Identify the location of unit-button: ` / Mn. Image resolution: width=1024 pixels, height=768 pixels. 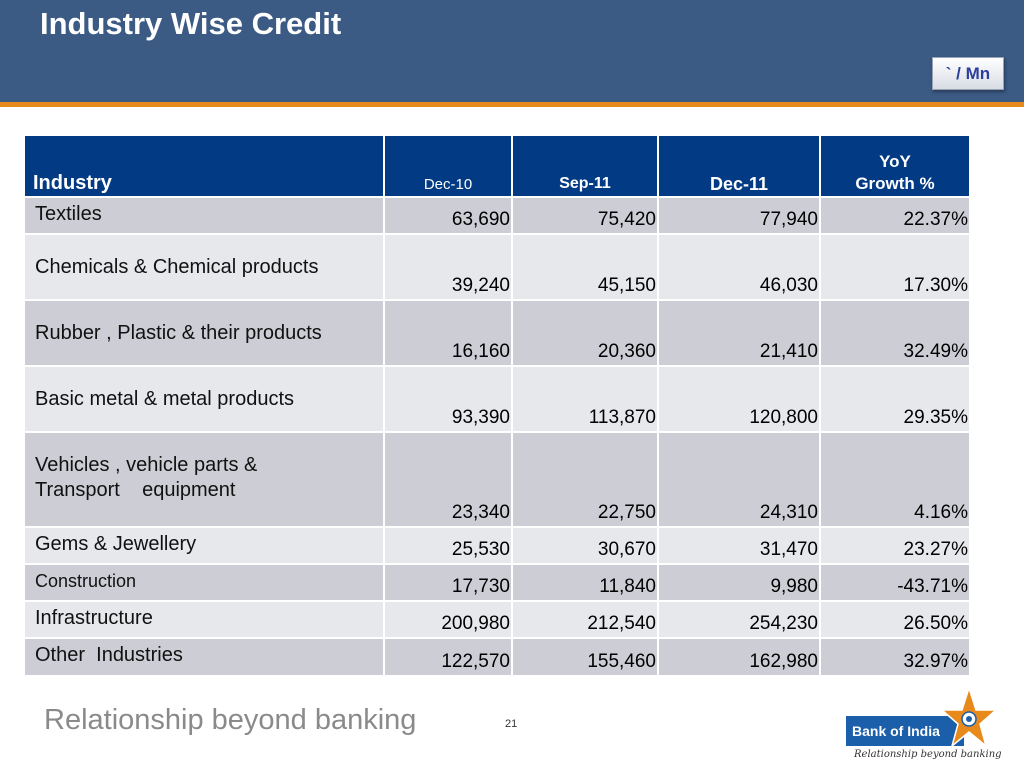
(968, 73).